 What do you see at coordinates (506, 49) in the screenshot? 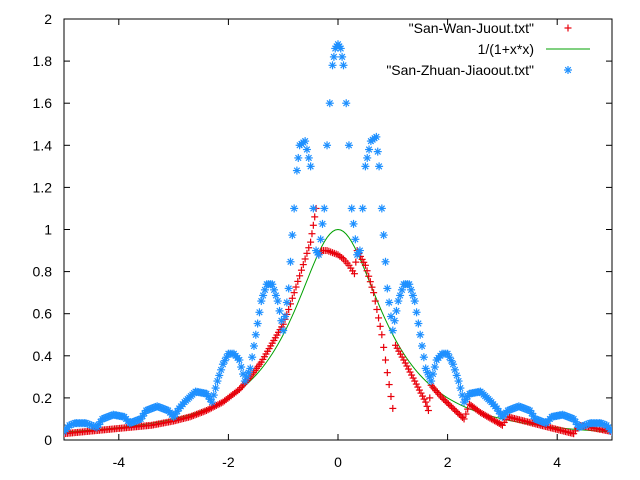
I see `legend-label-1: 1/(1+x*x)` at bounding box center [506, 49].